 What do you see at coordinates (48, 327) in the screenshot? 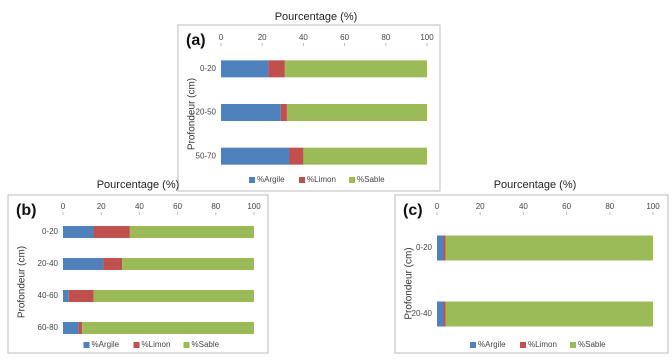
I see `y-tick-label: 60-80` at bounding box center [48, 327].